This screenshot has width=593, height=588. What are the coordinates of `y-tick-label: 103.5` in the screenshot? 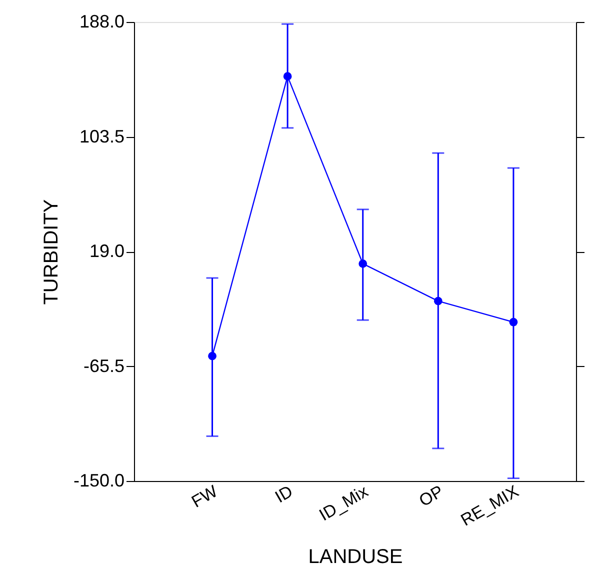 It's located at (101, 136).